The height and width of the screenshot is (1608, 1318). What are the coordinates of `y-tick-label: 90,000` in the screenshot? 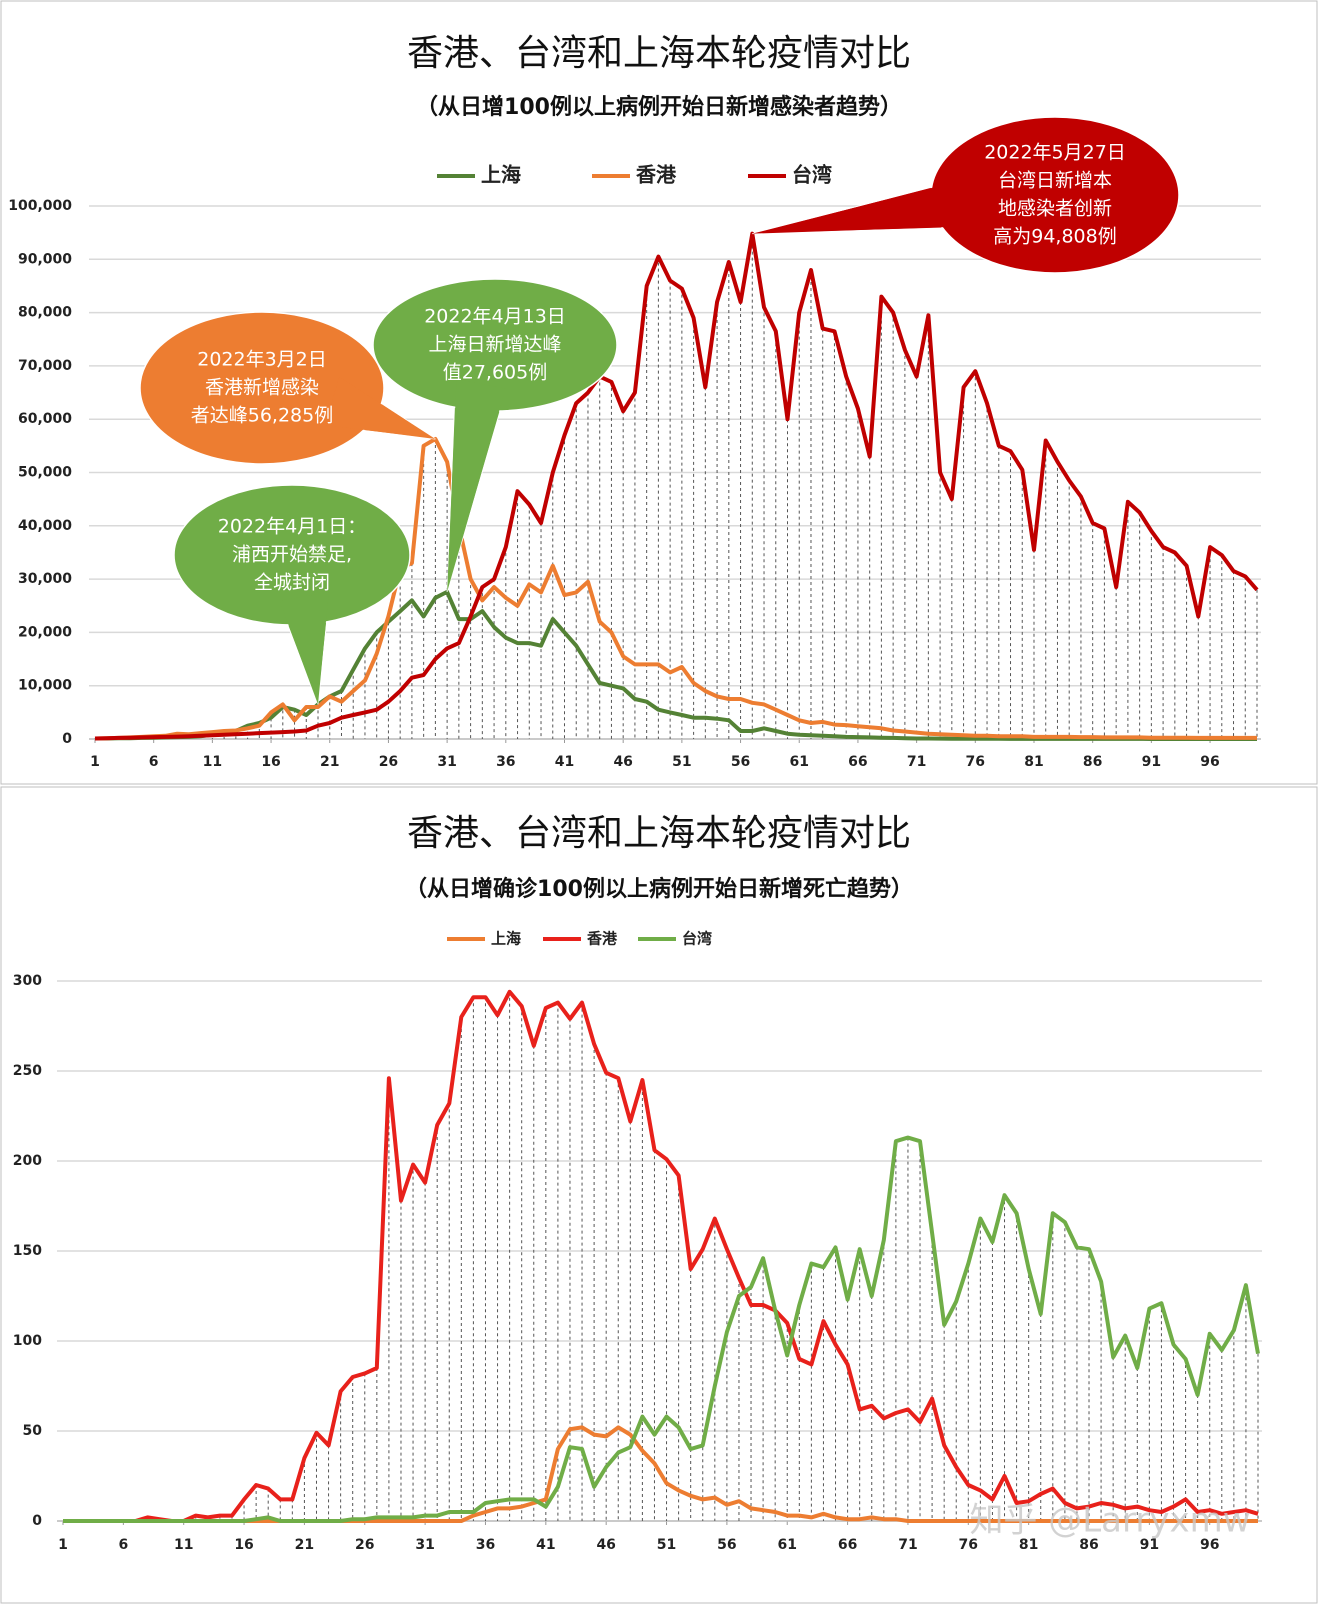 It's located at (45, 259).